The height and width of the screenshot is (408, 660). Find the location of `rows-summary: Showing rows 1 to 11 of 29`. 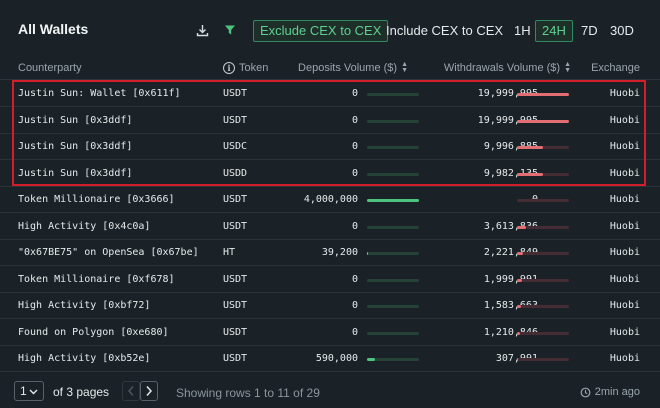

rows-summary: Showing rows 1 to 11 of 29 is located at coordinates (248, 393).